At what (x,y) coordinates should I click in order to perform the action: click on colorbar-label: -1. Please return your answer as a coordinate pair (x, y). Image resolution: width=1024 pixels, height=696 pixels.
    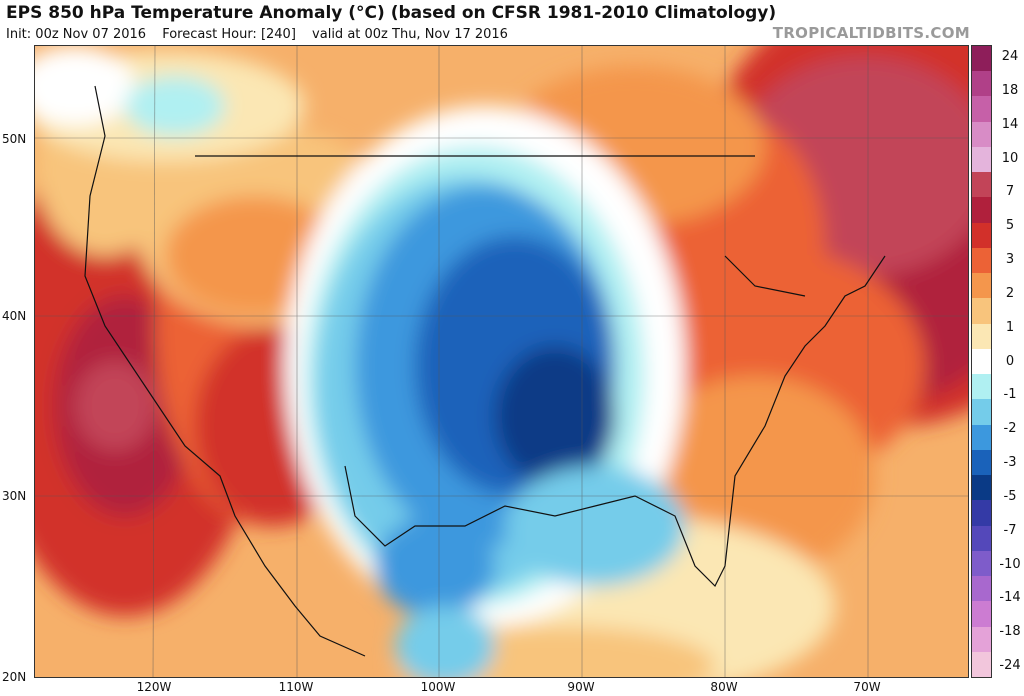
    Looking at the image, I should click on (1010, 395).